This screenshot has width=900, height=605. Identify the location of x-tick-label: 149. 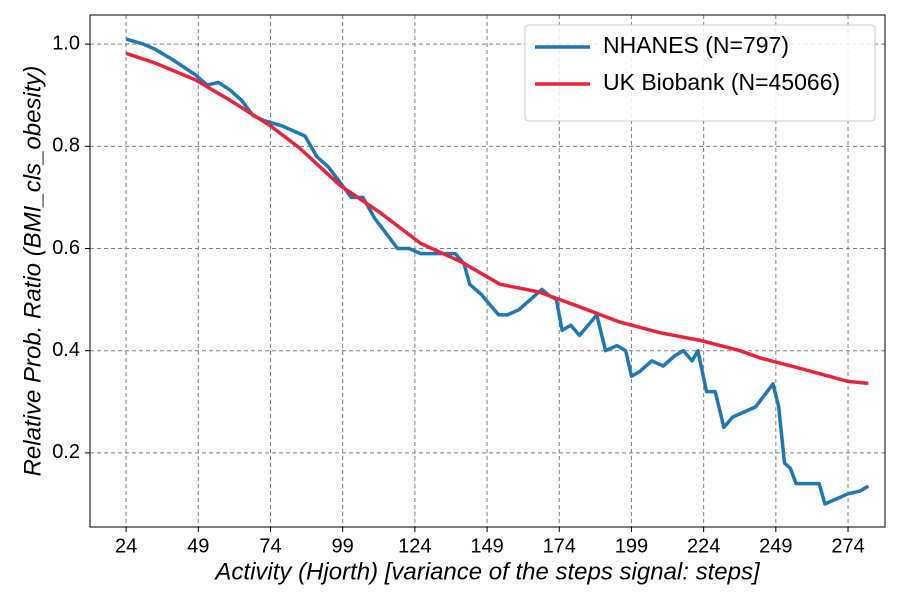
(486, 546).